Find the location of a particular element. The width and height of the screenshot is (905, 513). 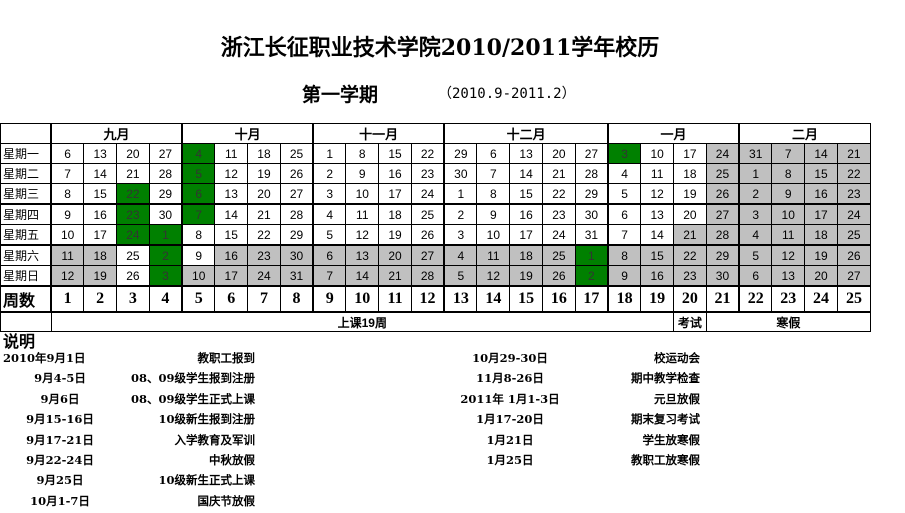

week-number: 10 is located at coordinates (362, 299).